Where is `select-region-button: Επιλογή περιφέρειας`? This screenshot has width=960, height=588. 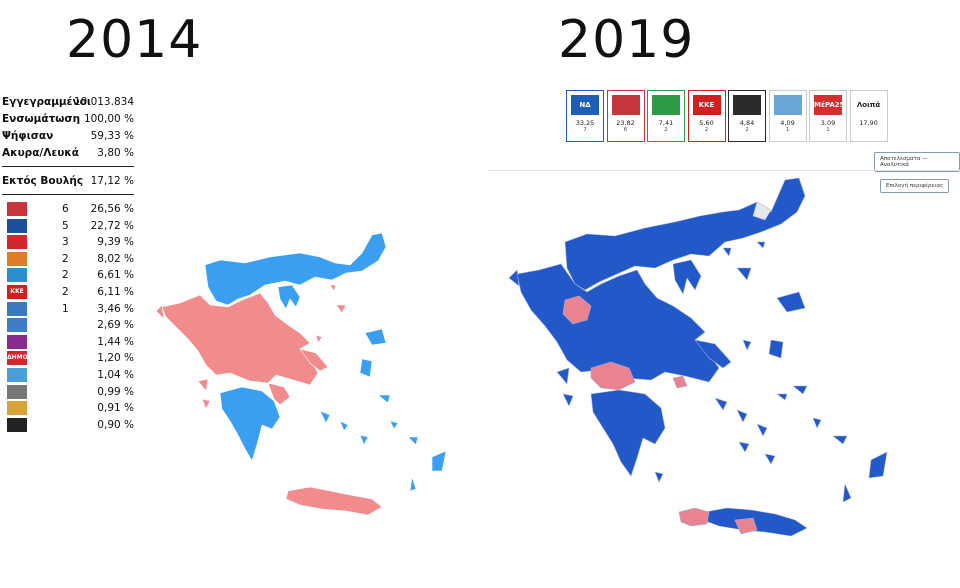 select-region-button: Επιλογή περιφέρειας is located at coordinates (915, 186).